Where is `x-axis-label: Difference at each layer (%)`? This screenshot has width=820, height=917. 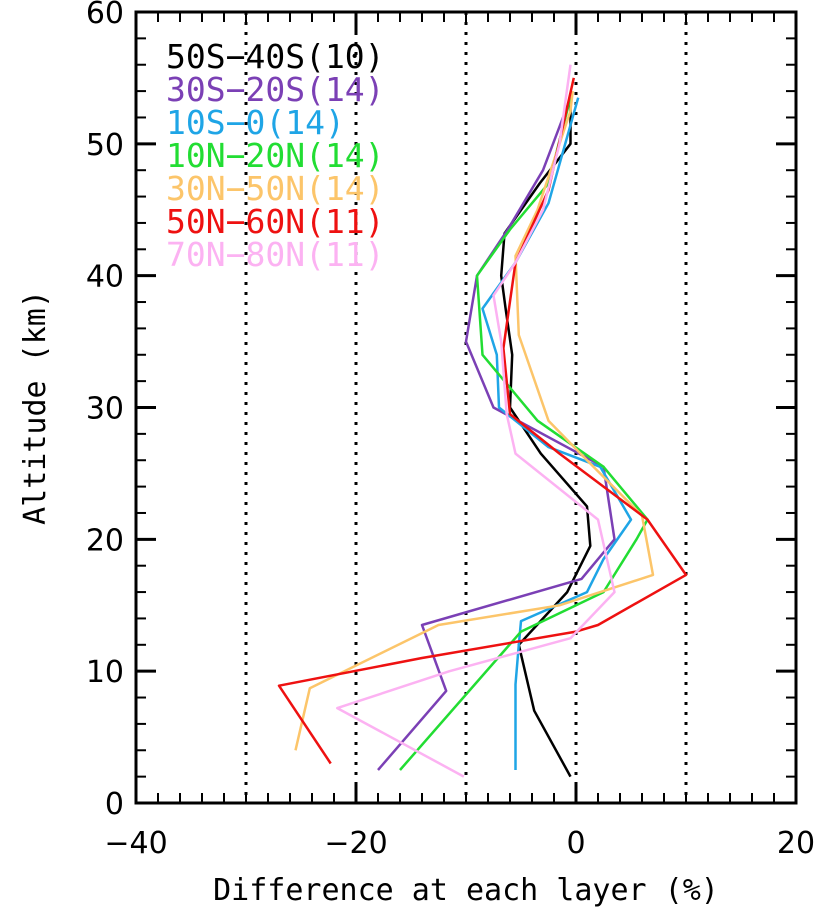
x-axis-label: Difference at each layer (%) is located at coordinates (466, 890).